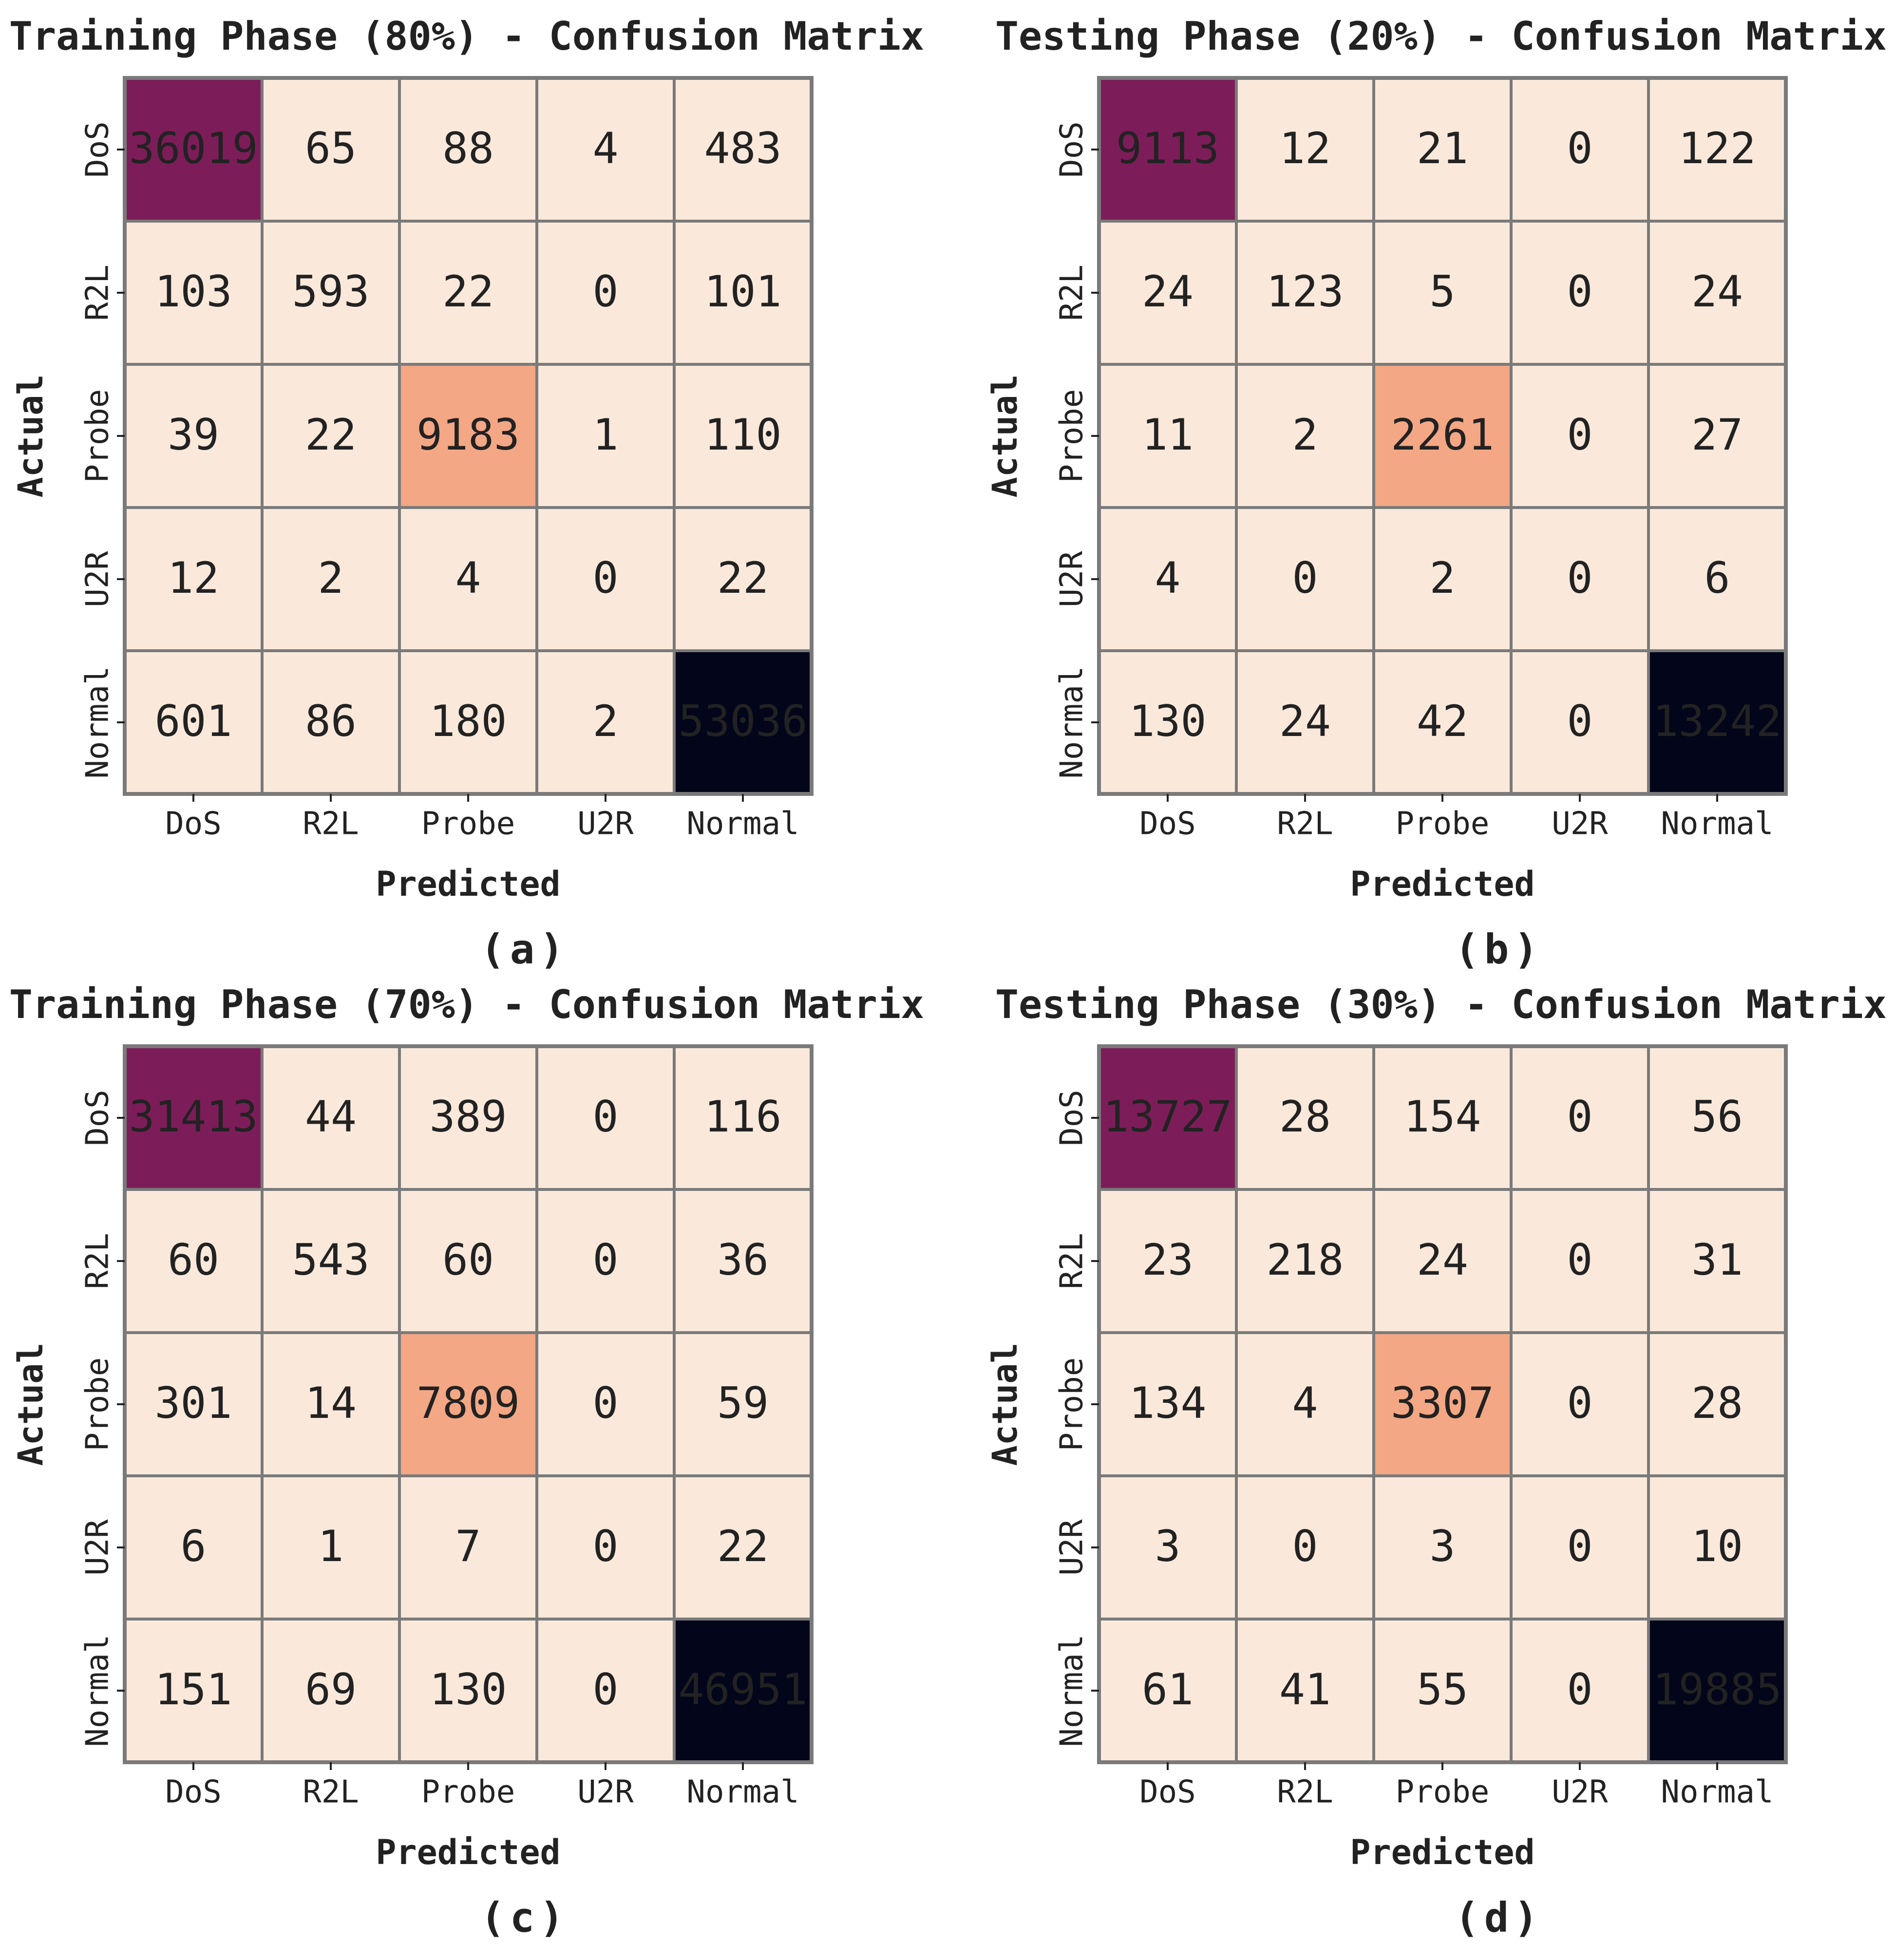 The height and width of the screenshot is (1960, 1894). I want to click on subfigure-caption: (d), so click(1499, 1918).